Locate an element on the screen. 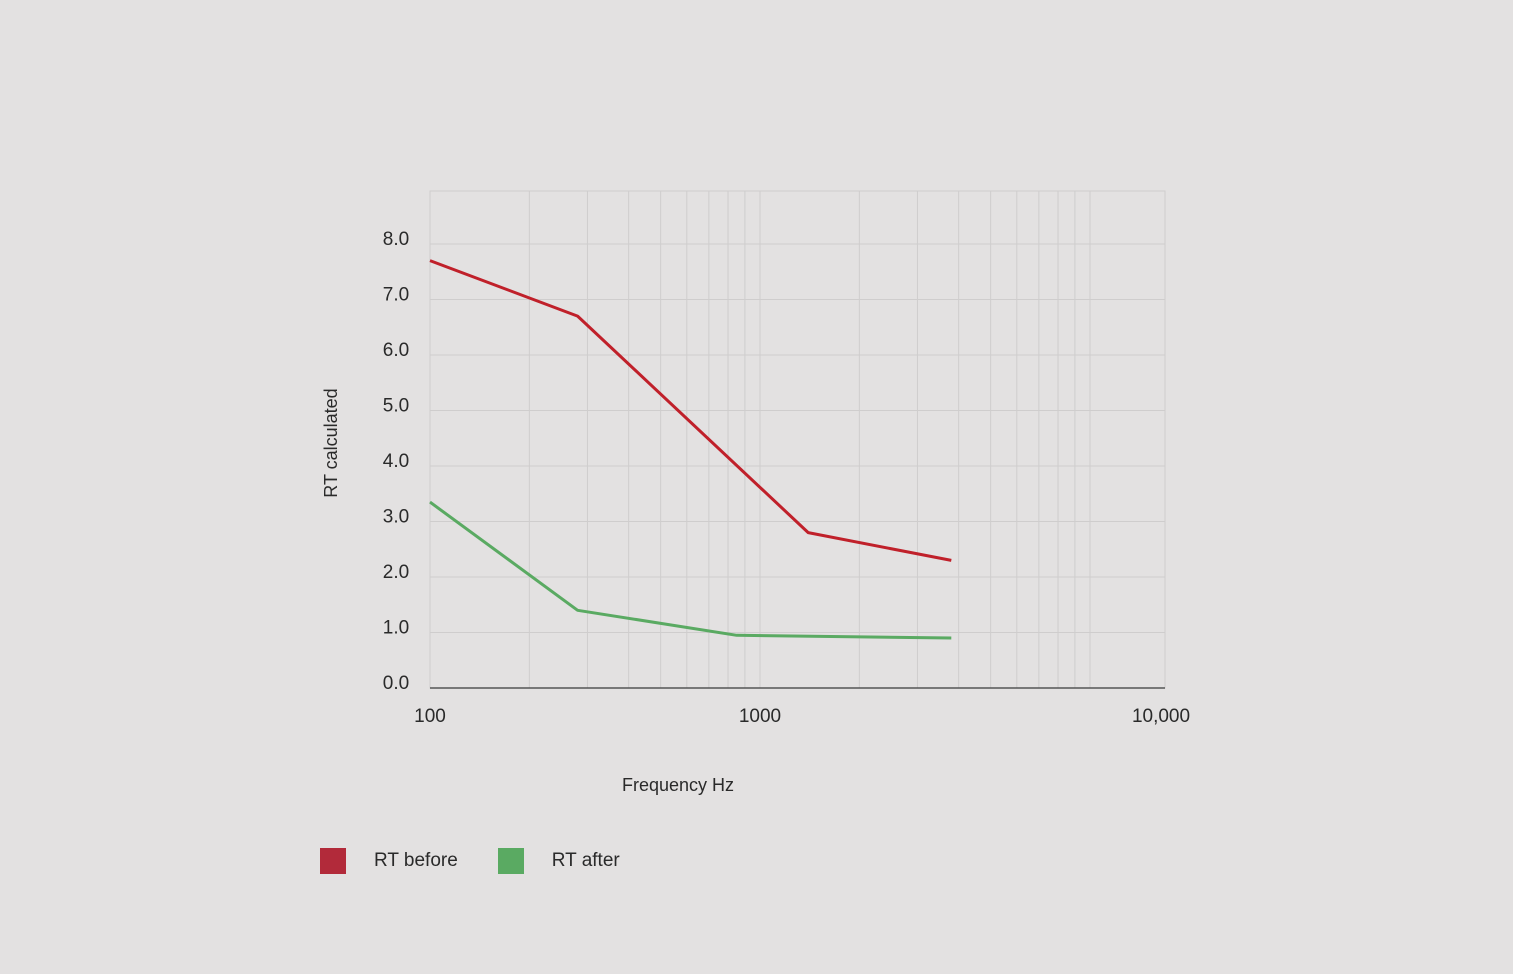  y-tick-label: 6.0 is located at coordinates (396, 350).